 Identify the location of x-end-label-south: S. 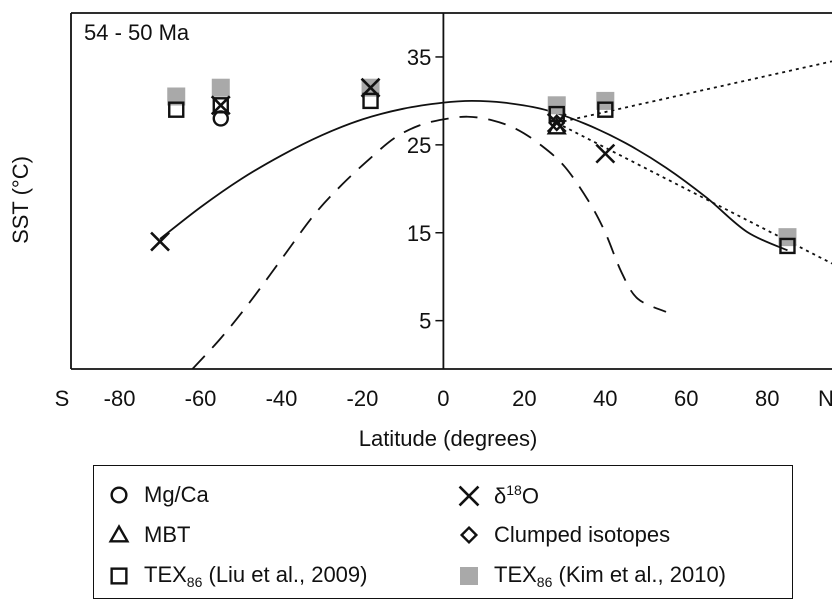
(62, 398).